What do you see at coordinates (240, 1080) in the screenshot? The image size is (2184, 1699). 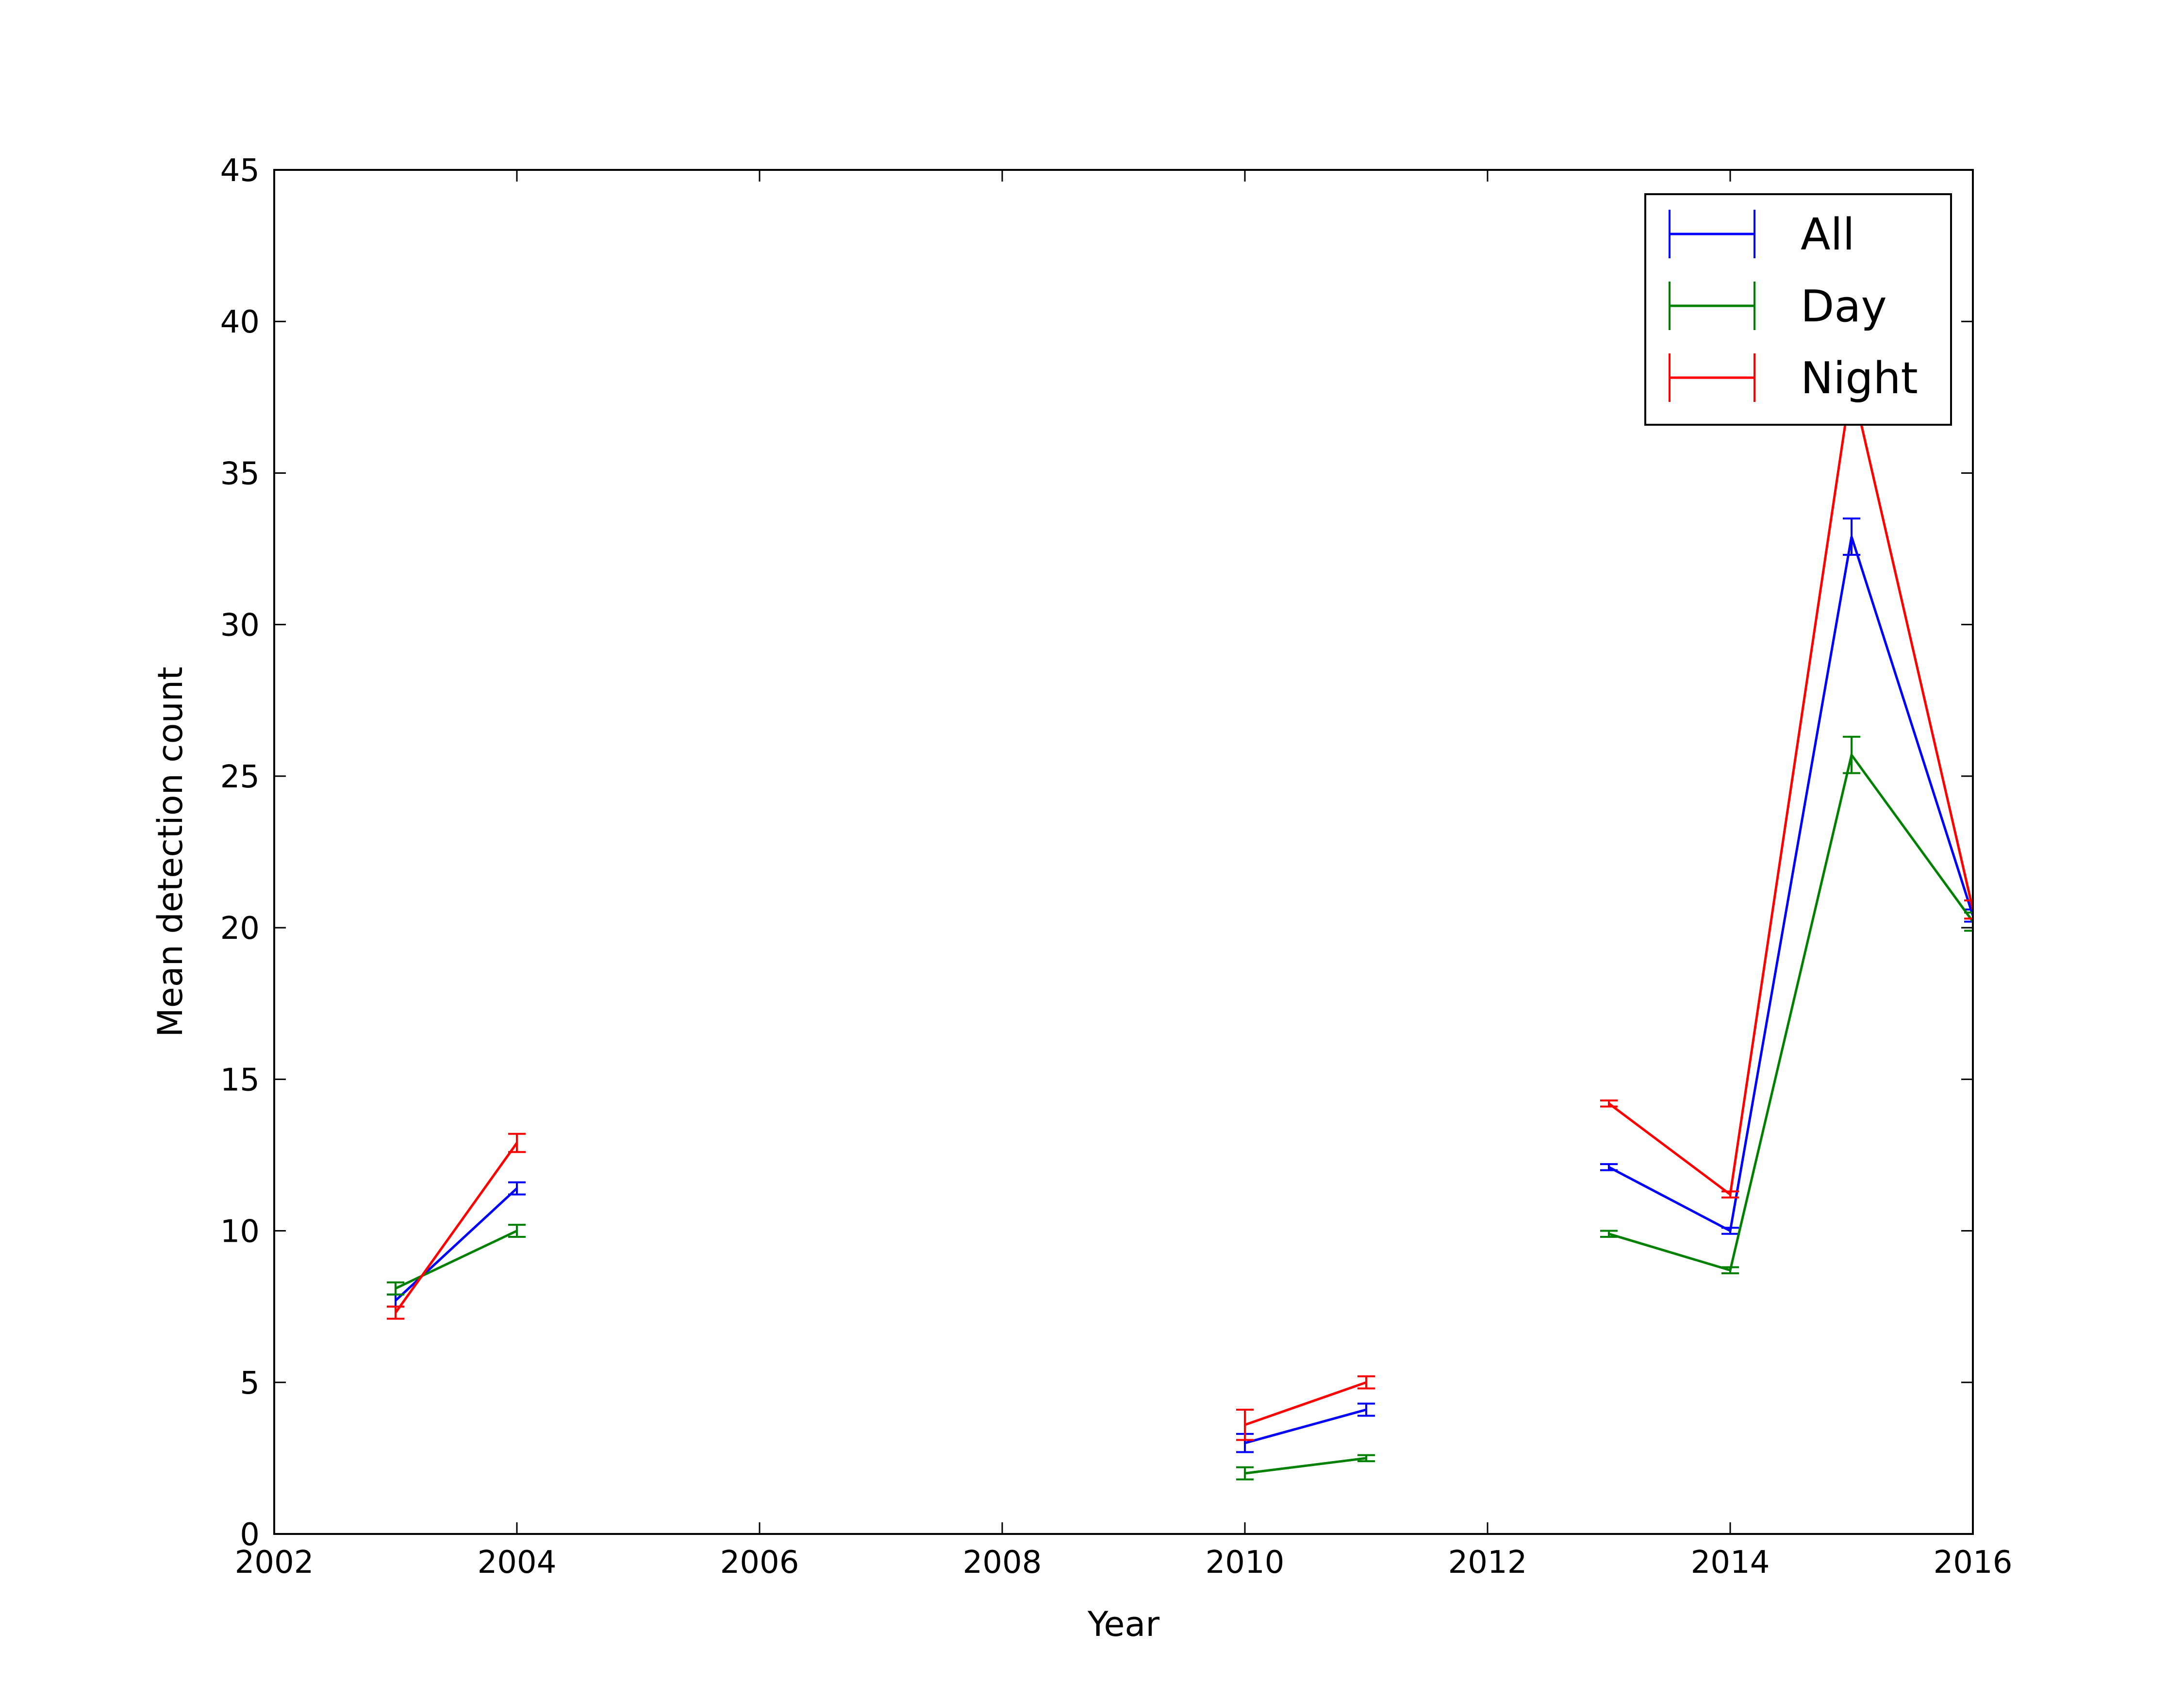 I see `y-tick-label: 15` at bounding box center [240, 1080].